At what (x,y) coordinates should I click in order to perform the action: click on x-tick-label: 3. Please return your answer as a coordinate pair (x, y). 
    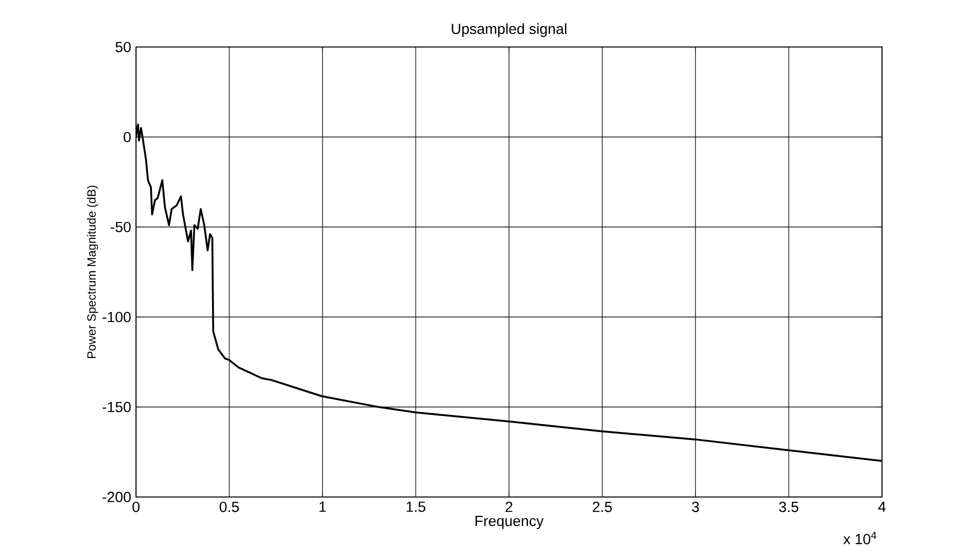
    Looking at the image, I should click on (695, 507).